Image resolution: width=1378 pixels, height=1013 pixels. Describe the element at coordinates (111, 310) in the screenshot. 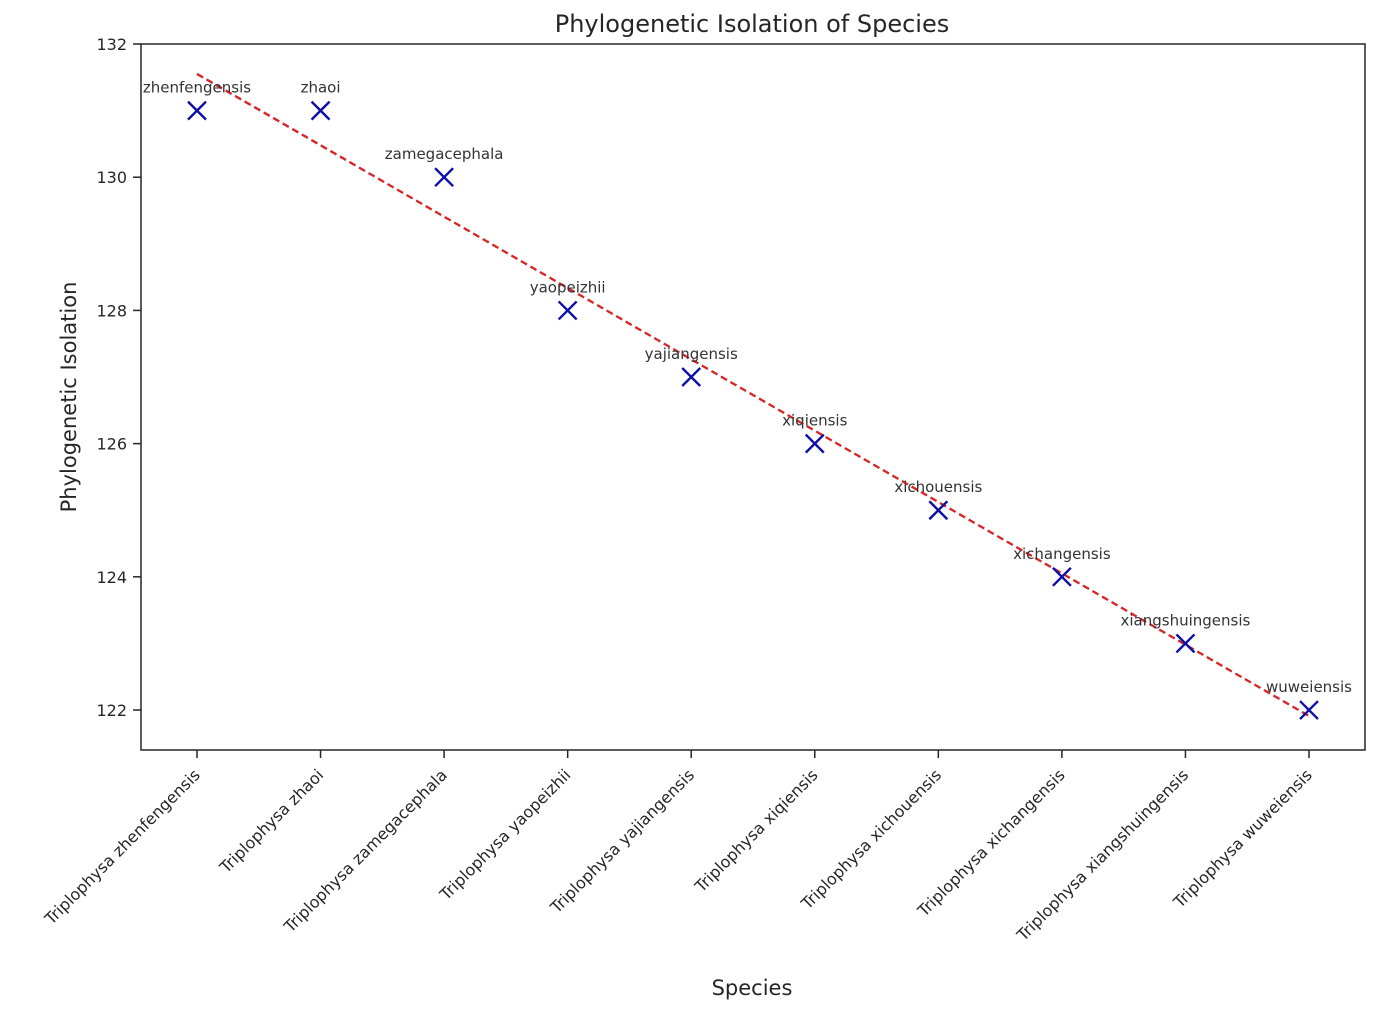

I see `y-tick-label: 128` at that location.